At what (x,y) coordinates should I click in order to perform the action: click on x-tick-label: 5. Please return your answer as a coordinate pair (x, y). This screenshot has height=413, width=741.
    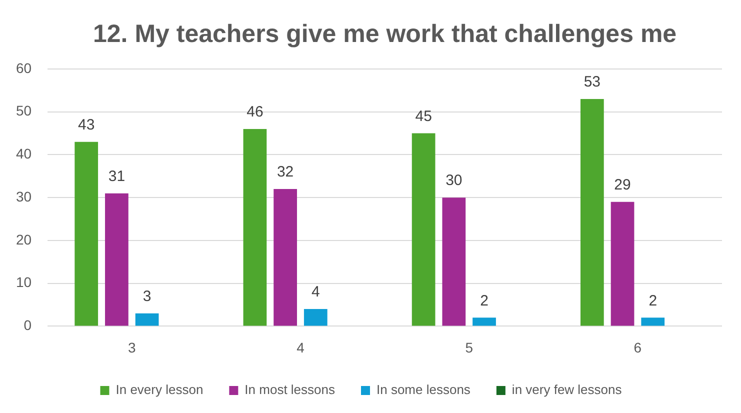
    Looking at the image, I should click on (469, 347).